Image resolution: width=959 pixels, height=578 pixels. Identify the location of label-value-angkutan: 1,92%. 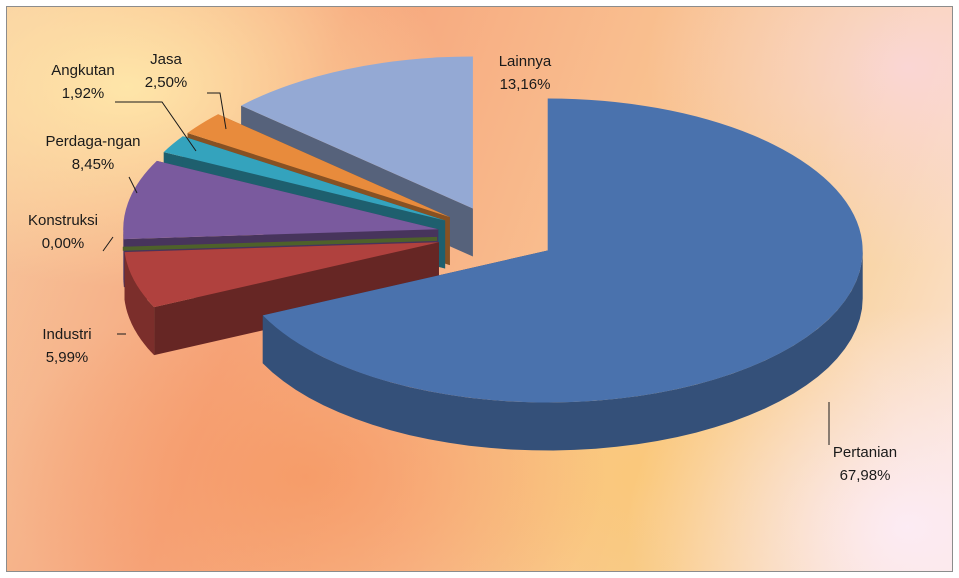
(83, 93).